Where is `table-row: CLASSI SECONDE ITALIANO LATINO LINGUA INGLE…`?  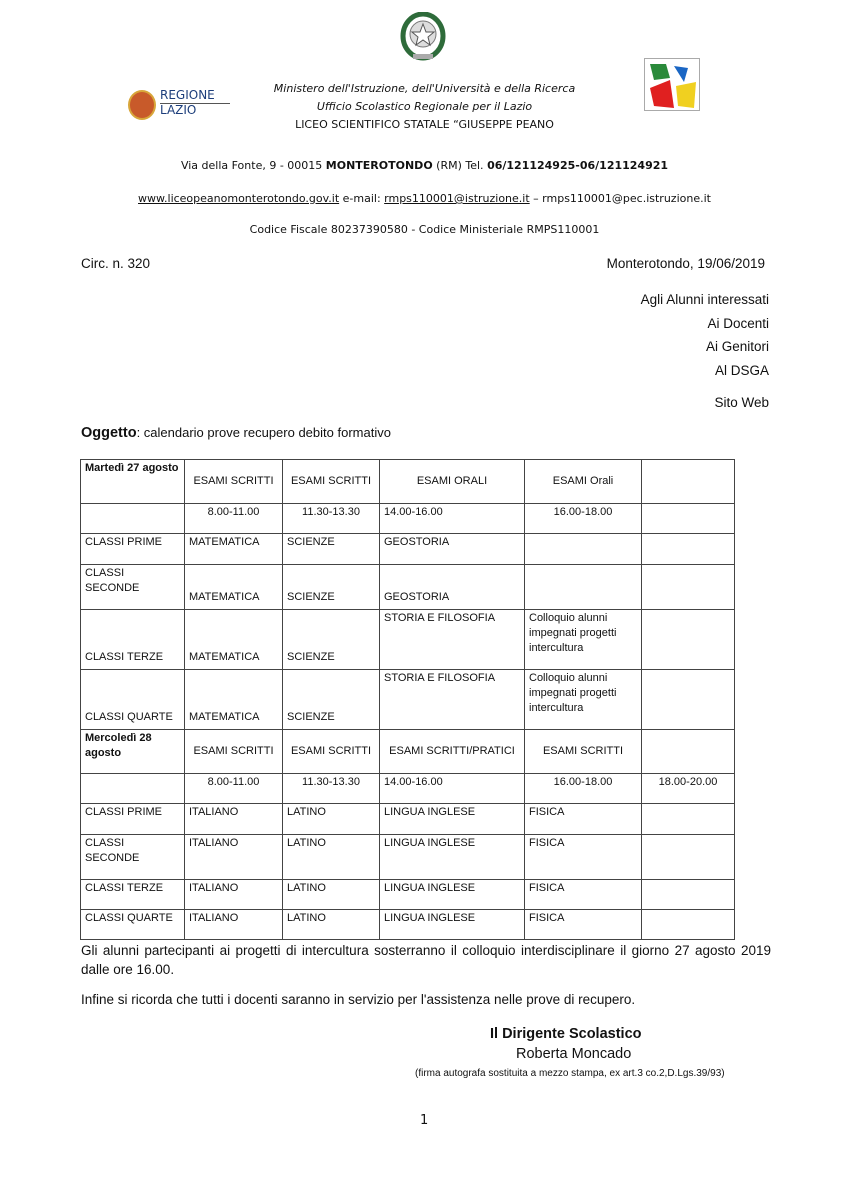
table-row: CLASSI SECONDE ITALIANO LATINO LINGUA INGLE… is located at coordinates (407, 857).